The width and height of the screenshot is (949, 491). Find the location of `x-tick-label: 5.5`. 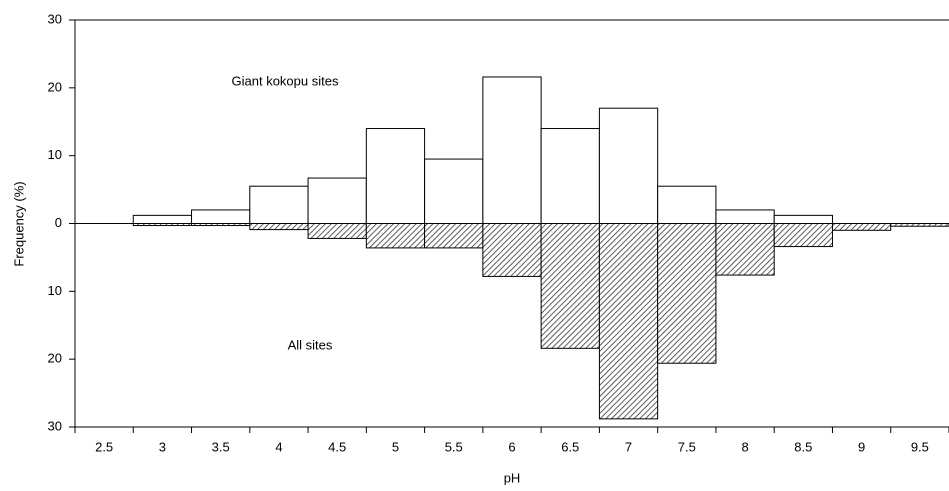

x-tick-label: 5.5 is located at coordinates (454, 446).